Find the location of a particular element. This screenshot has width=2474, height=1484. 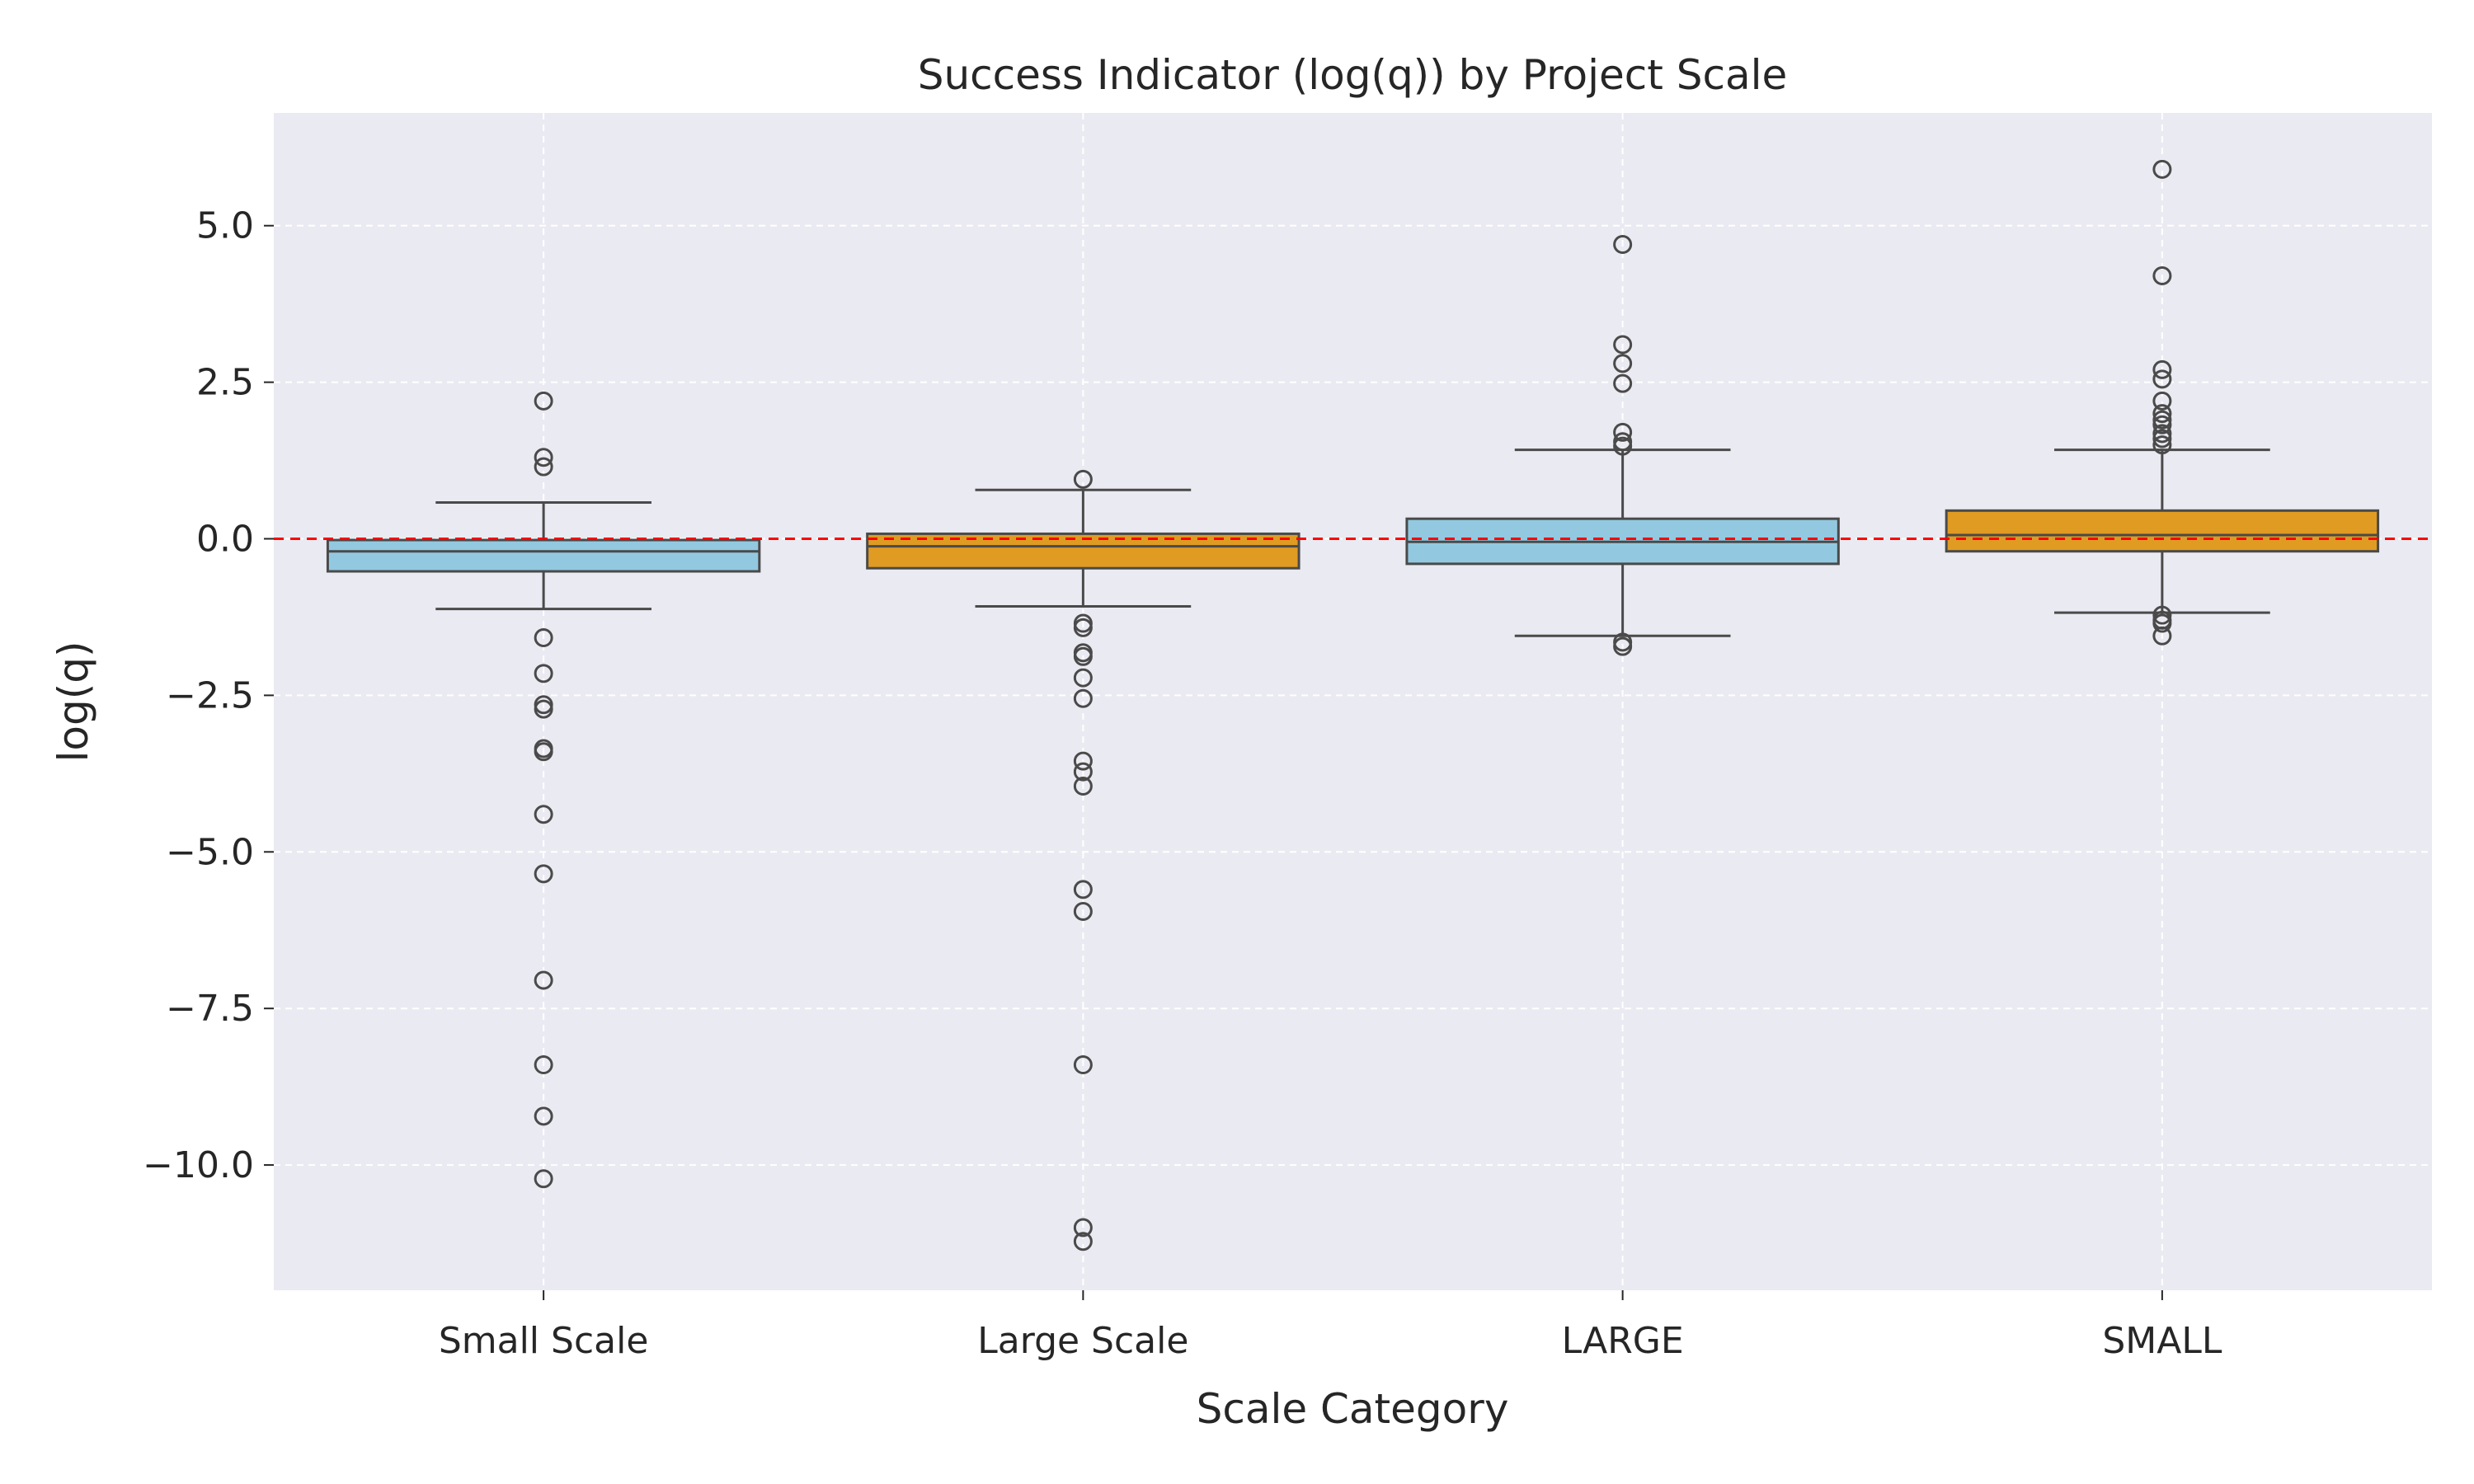

box-small is located at coordinates (2162, 402).